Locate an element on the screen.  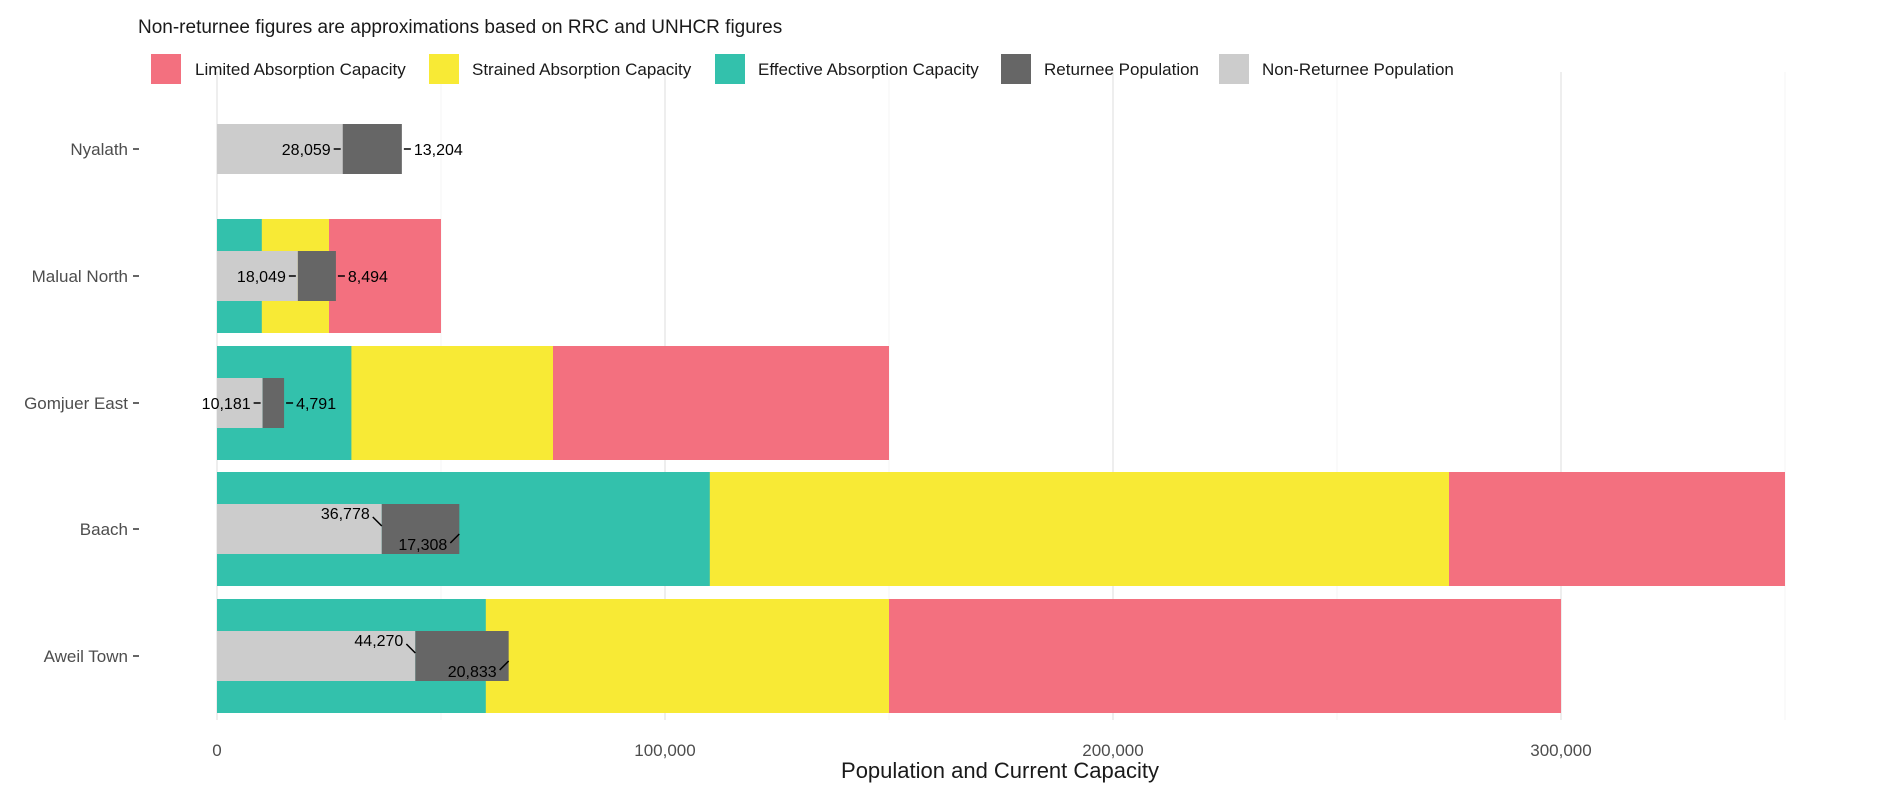
x-tick-label-2: 200,000 is located at coordinates (1112, 750).